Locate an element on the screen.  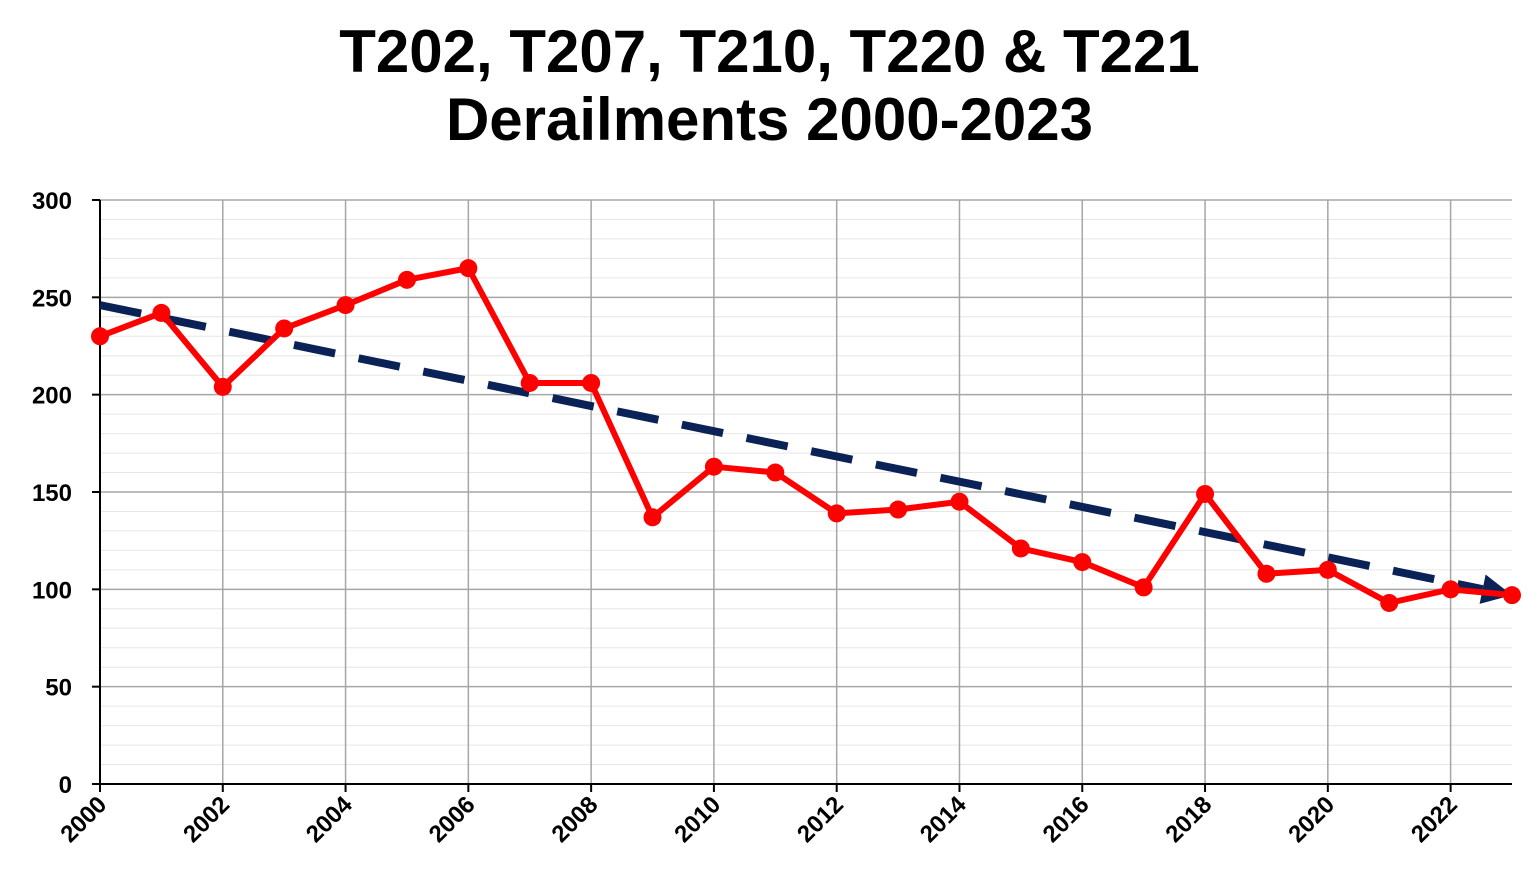
x-tick-label: 2002 is located at coordinates (206, 819).